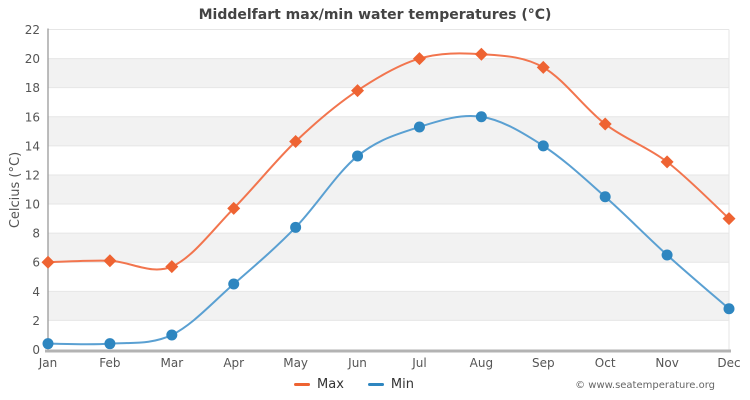  What do you see at coordinates (109, 363) in the screenshot?
I see `x-axis-label: Feb` at bounding box center [109, 363].